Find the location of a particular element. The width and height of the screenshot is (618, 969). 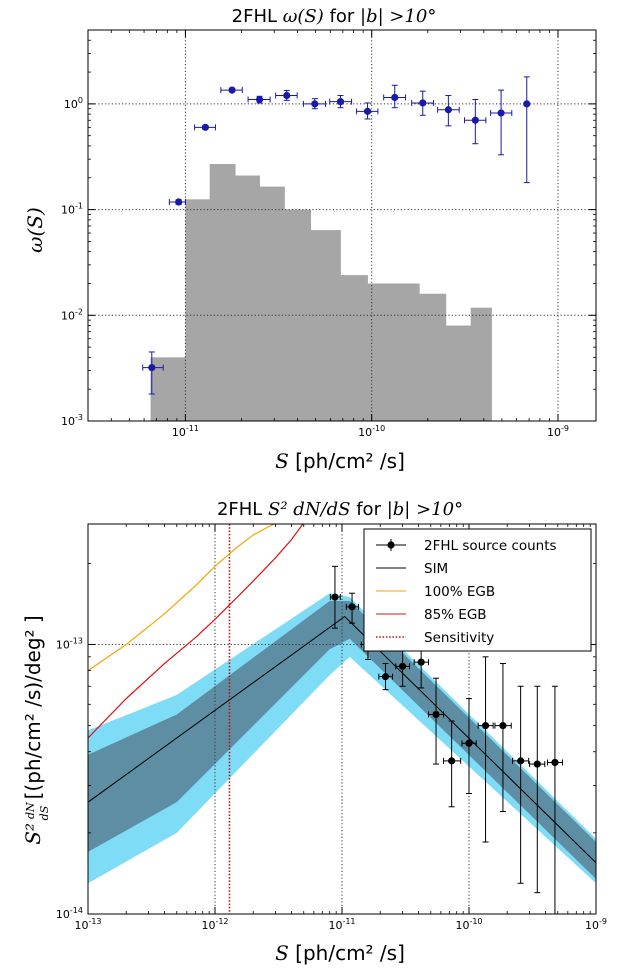

legend-label: 2FHL source counts is located at coordinates (490, 546).